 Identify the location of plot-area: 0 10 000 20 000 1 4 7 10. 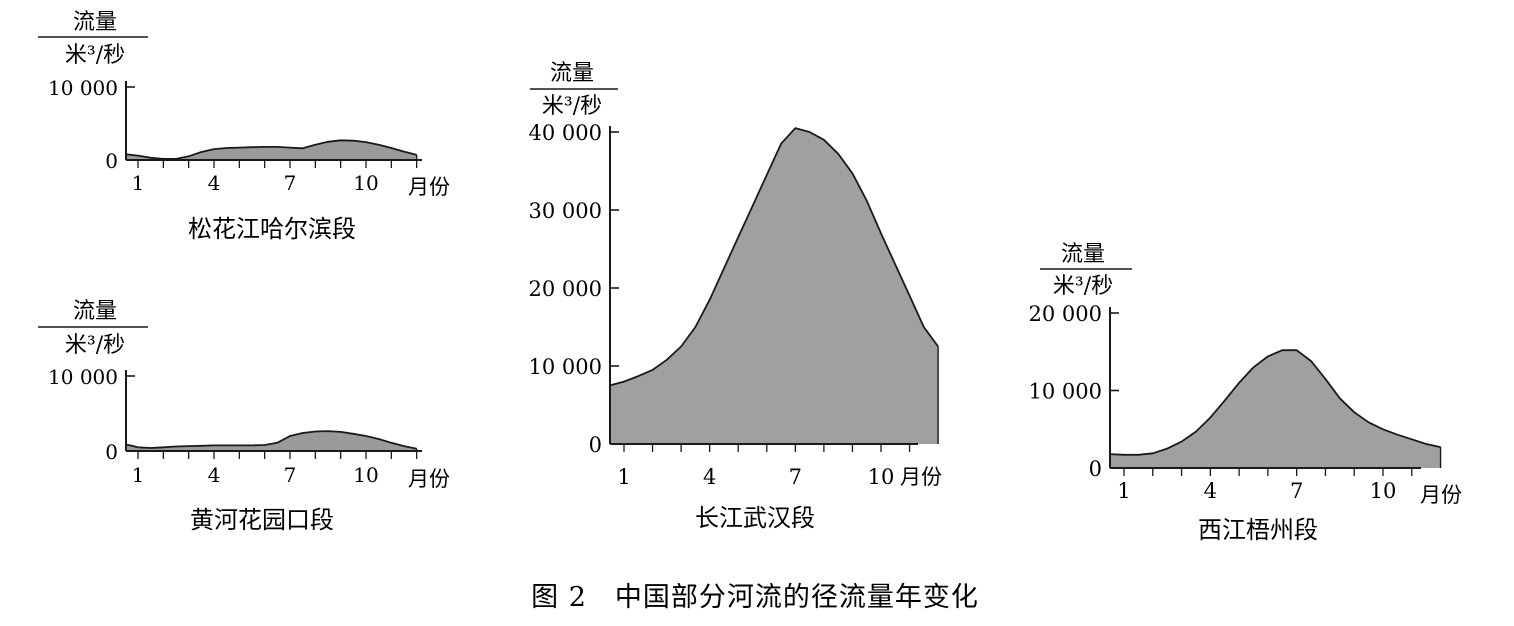
(1235, 402).